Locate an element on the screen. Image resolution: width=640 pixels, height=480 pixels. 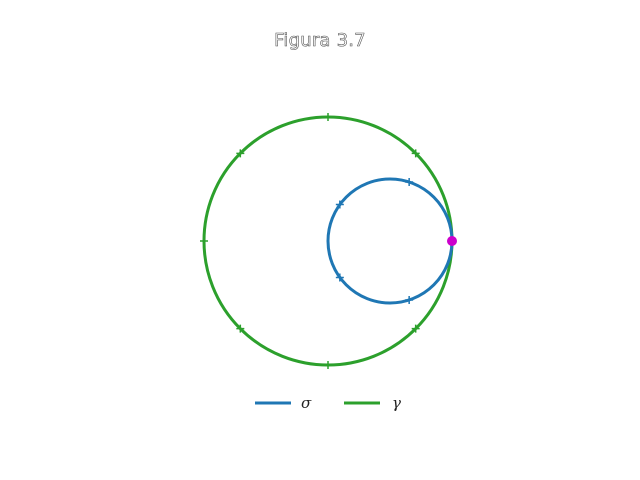
curve-sigma is located at coordinates (390, 241).